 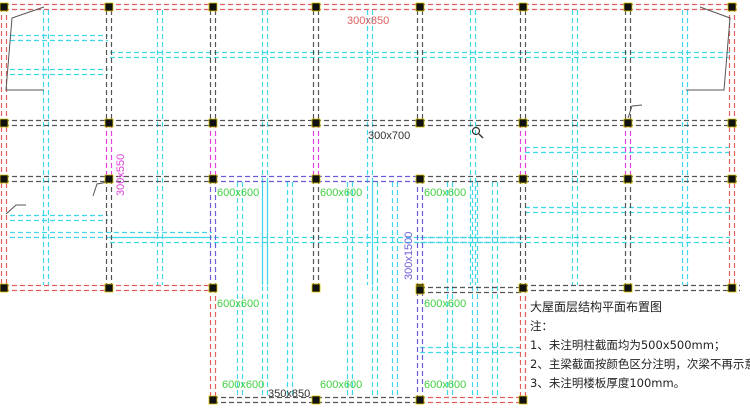 What do you see at coordinates (121, 175) in the screenshot?
I see `beam-label-300x550: 300x550` at bounding box center [121, 175].